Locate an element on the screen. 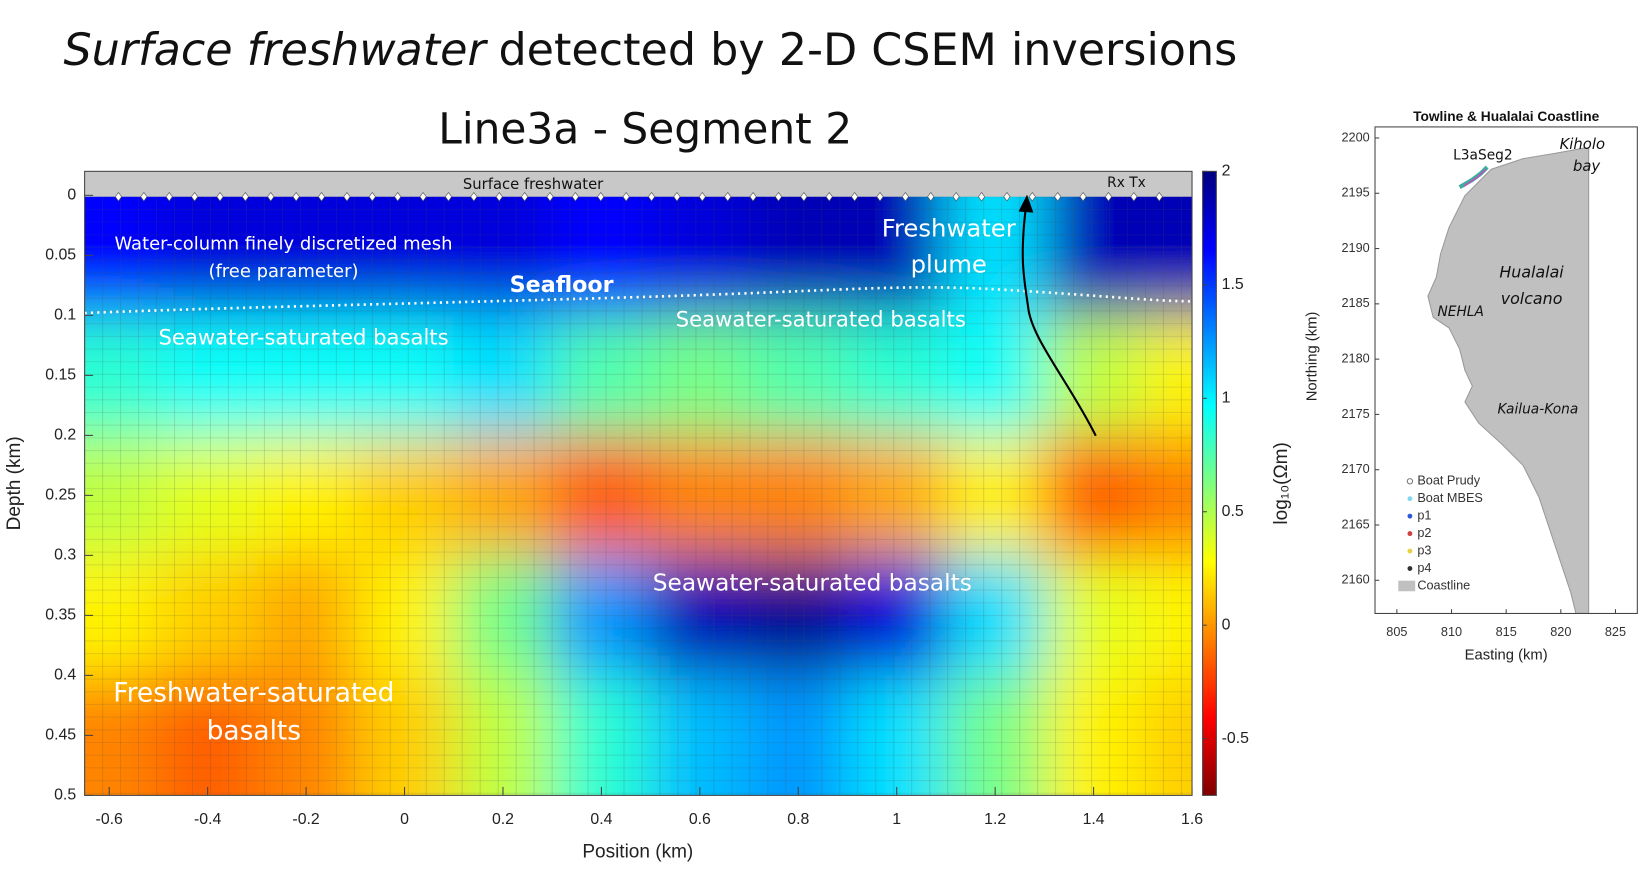 The width and height of the screenshot is (1650, 882). map-y-tick-label: 2170 is located at coordinates (1355, 469).